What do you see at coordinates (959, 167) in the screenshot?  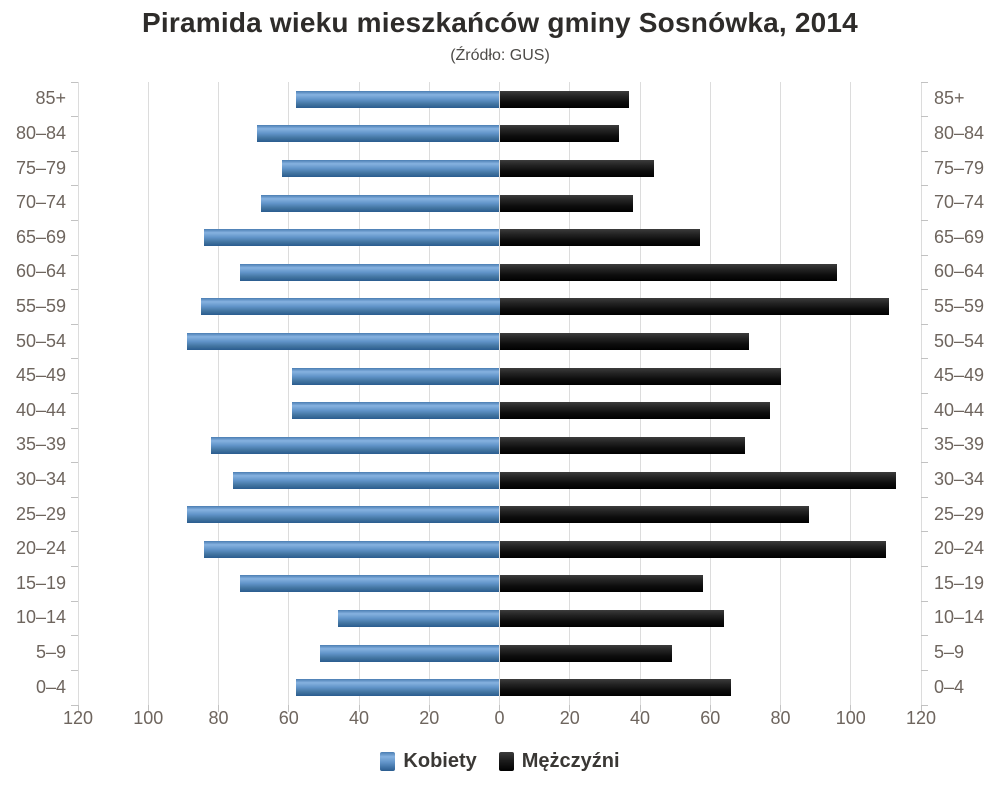 I see `age-group-label-right: 75–79` at bounding box center [959, 167].